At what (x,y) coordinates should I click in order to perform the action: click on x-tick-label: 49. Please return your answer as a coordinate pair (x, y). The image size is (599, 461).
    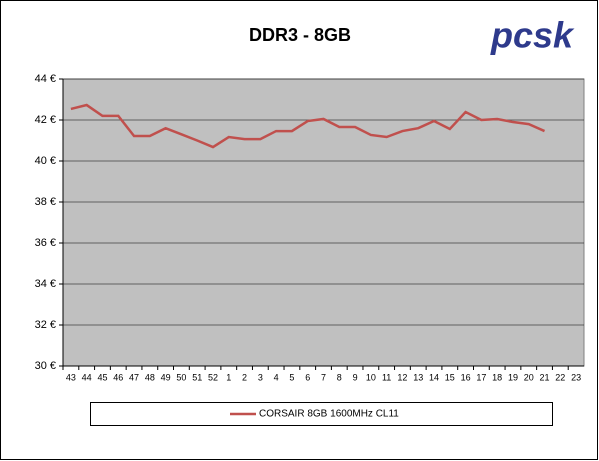
    Looking at the image, I should click on (166, 377).